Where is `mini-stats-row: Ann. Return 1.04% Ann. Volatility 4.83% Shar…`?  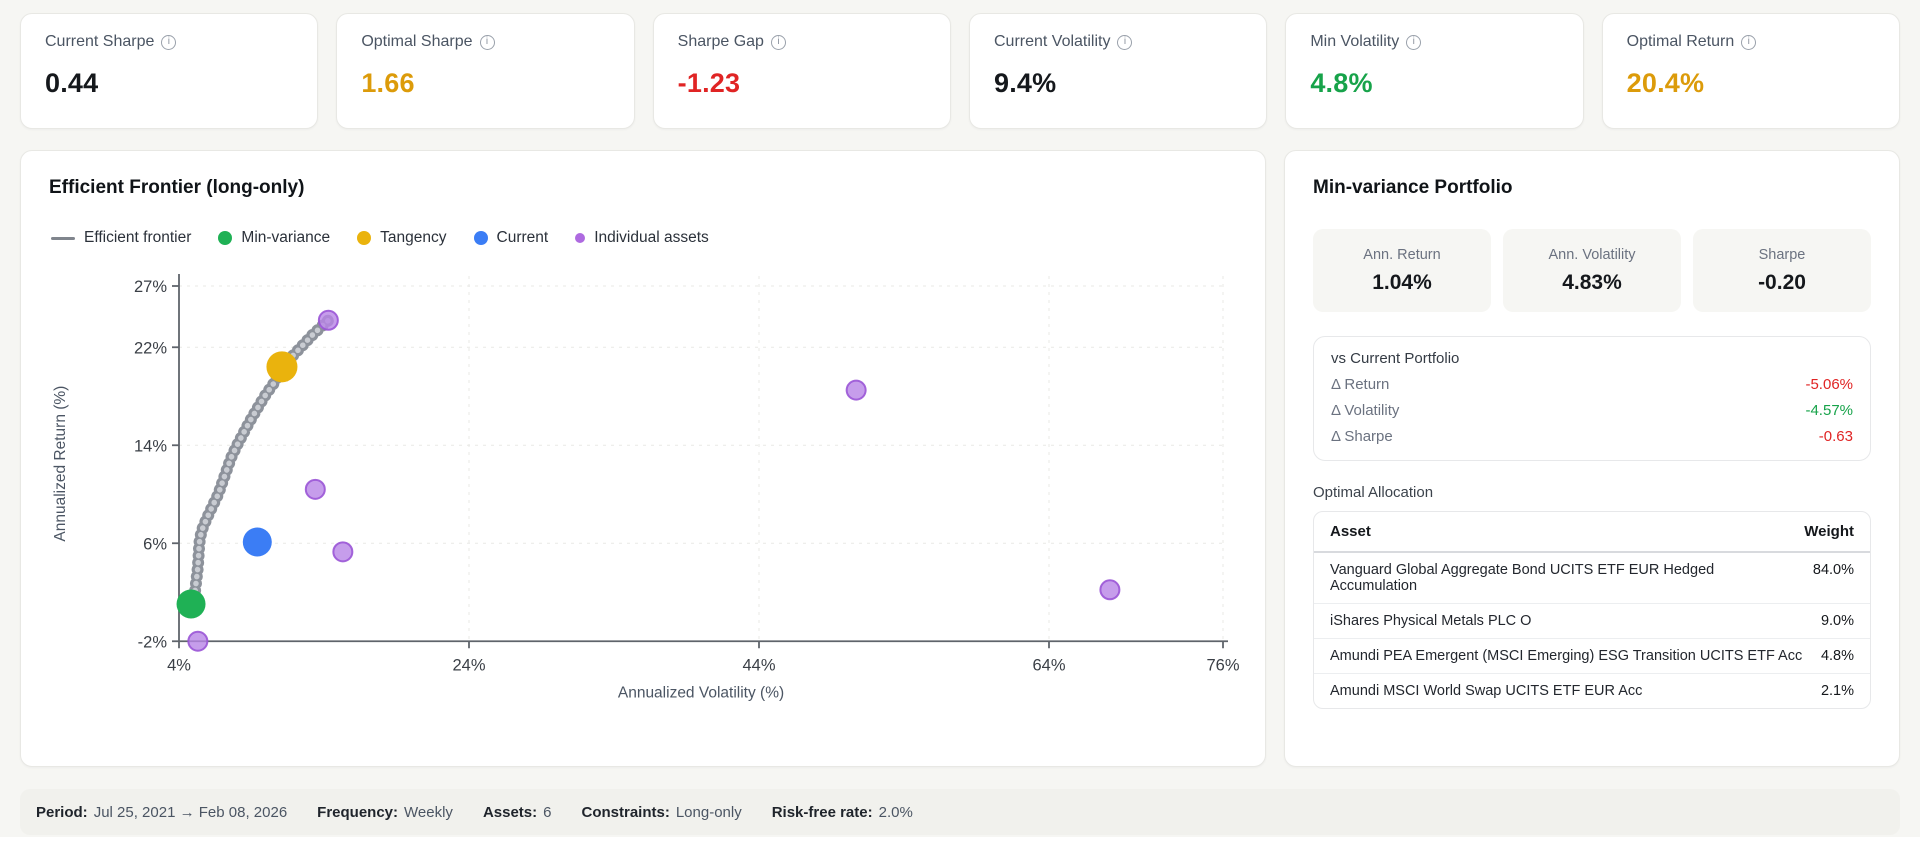 mini-stats-row: Ann. Return 1.04% Ann. Volatility 4.83% Shar… is located at coordinates (1592, 270).